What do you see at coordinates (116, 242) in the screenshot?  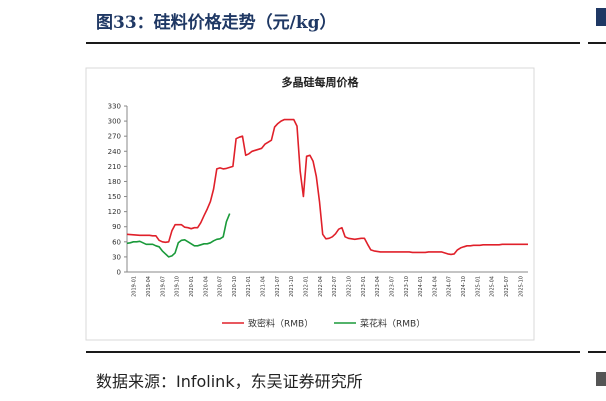 I see `y-tick-label: 60` at bounding box center [116, 242].